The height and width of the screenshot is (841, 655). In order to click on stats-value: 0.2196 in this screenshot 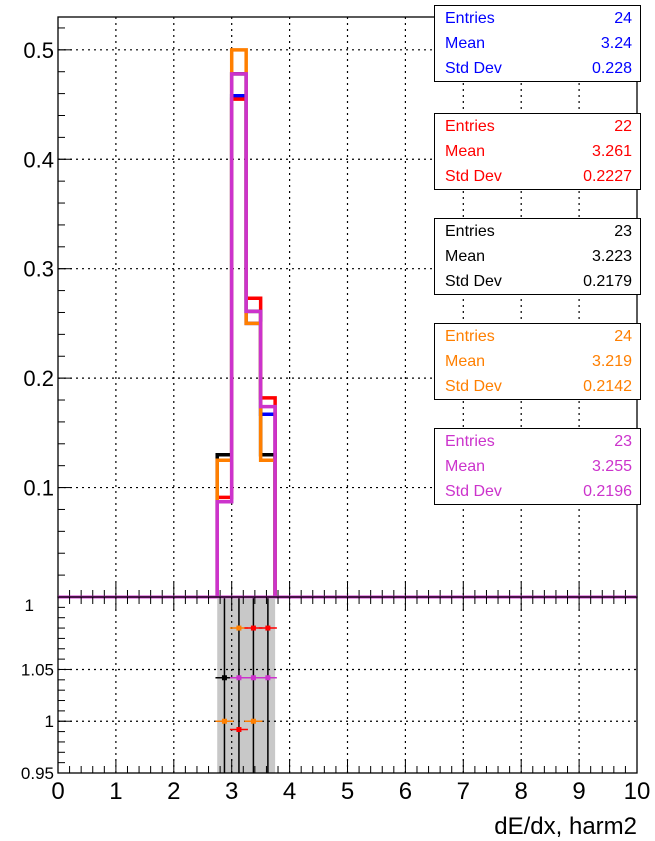, I will do `click(607, 491)`.